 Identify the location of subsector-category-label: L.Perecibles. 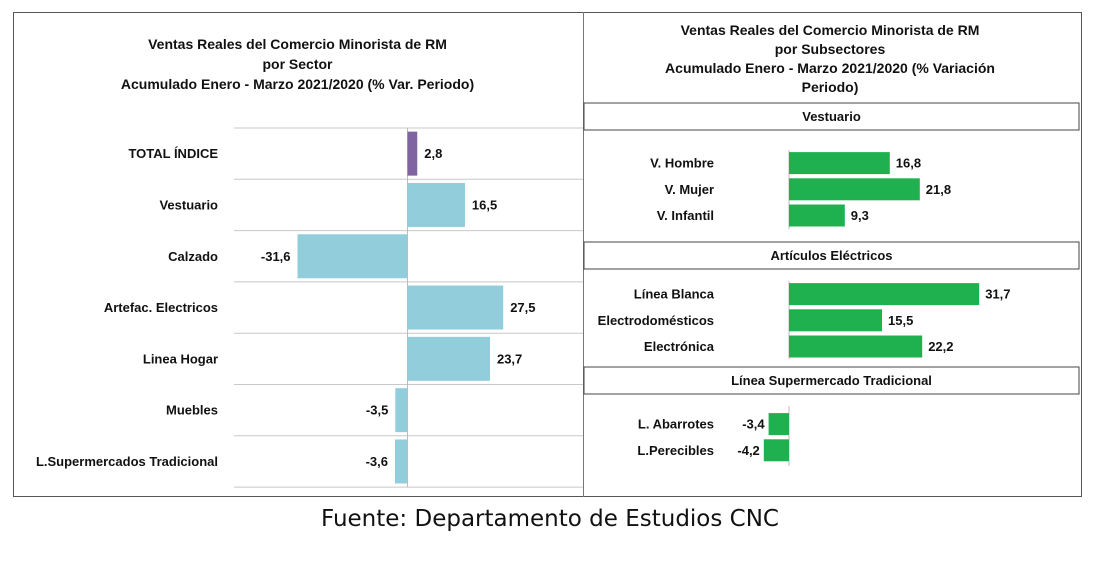
(675, 450).